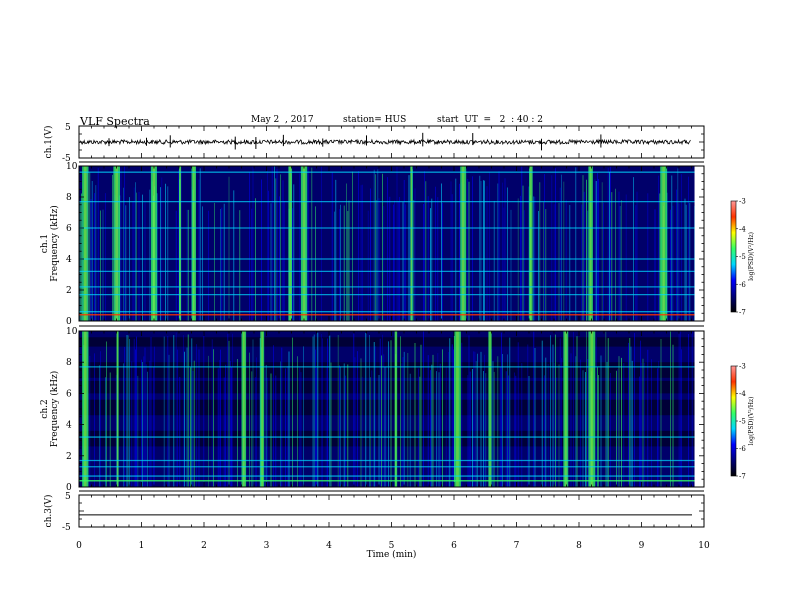 This screenshot has width=792, height=612. What do you see at coordinates (375, 120) in the screenshot?
I see `station-label: station= HUS` at bounding box center [375, 120].